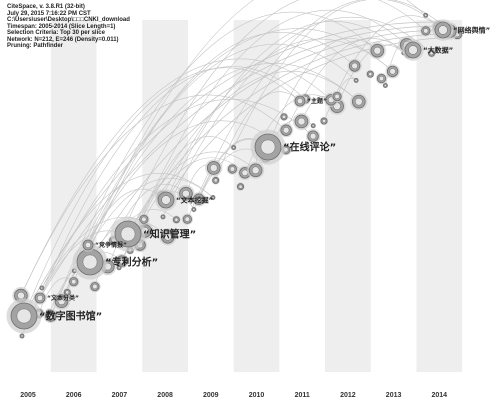 This screenshot has width=491, height=410. Describe the element at coordinates (74, 395) in the screenshot. I see `year-axis-label: 2006` at that location.